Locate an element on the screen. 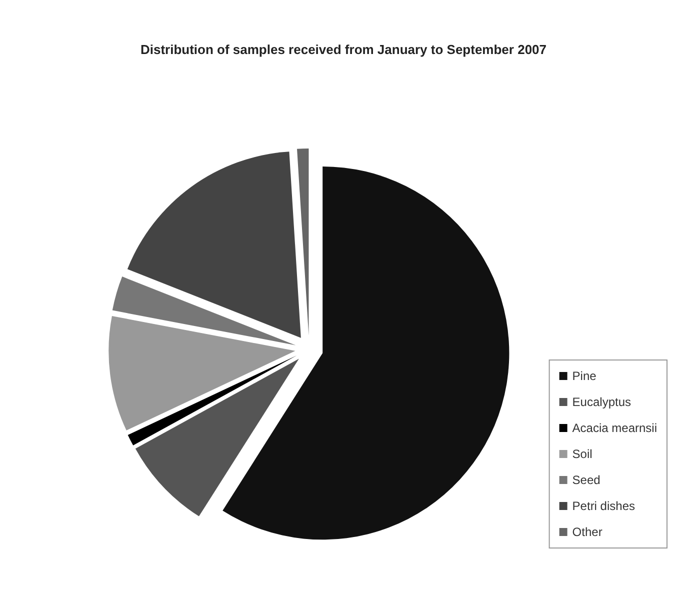 The height and width of the screenshot is (602, 687). legend-label: Petri dishes is located at coordinates (604, 506).